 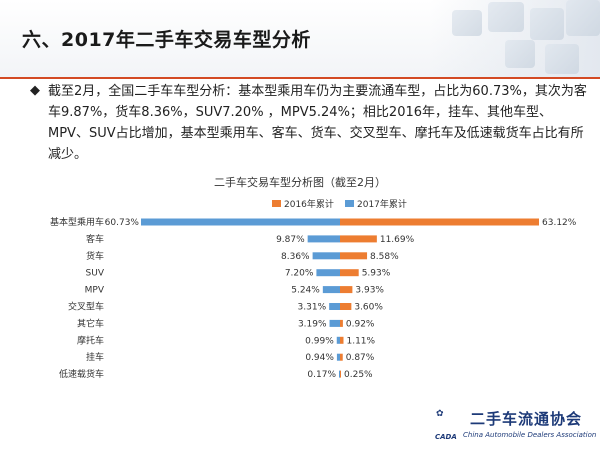 What do you see at coordinates (349, 203) in the screenshot?
I see `legend-swatch-2017` at bounding box center [349, 203].